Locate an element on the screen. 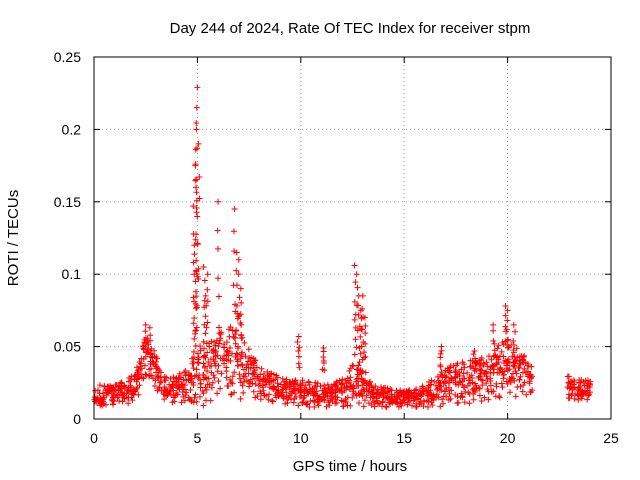  x-tick-label: 20 is located at coordinates (508, 438).